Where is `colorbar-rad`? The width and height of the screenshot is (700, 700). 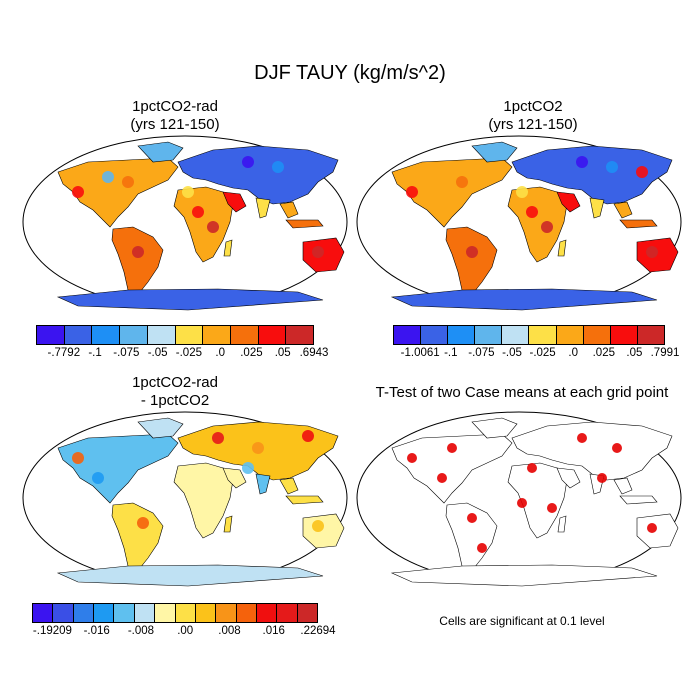
colorbar-rad is located at coordinates (175, 335).